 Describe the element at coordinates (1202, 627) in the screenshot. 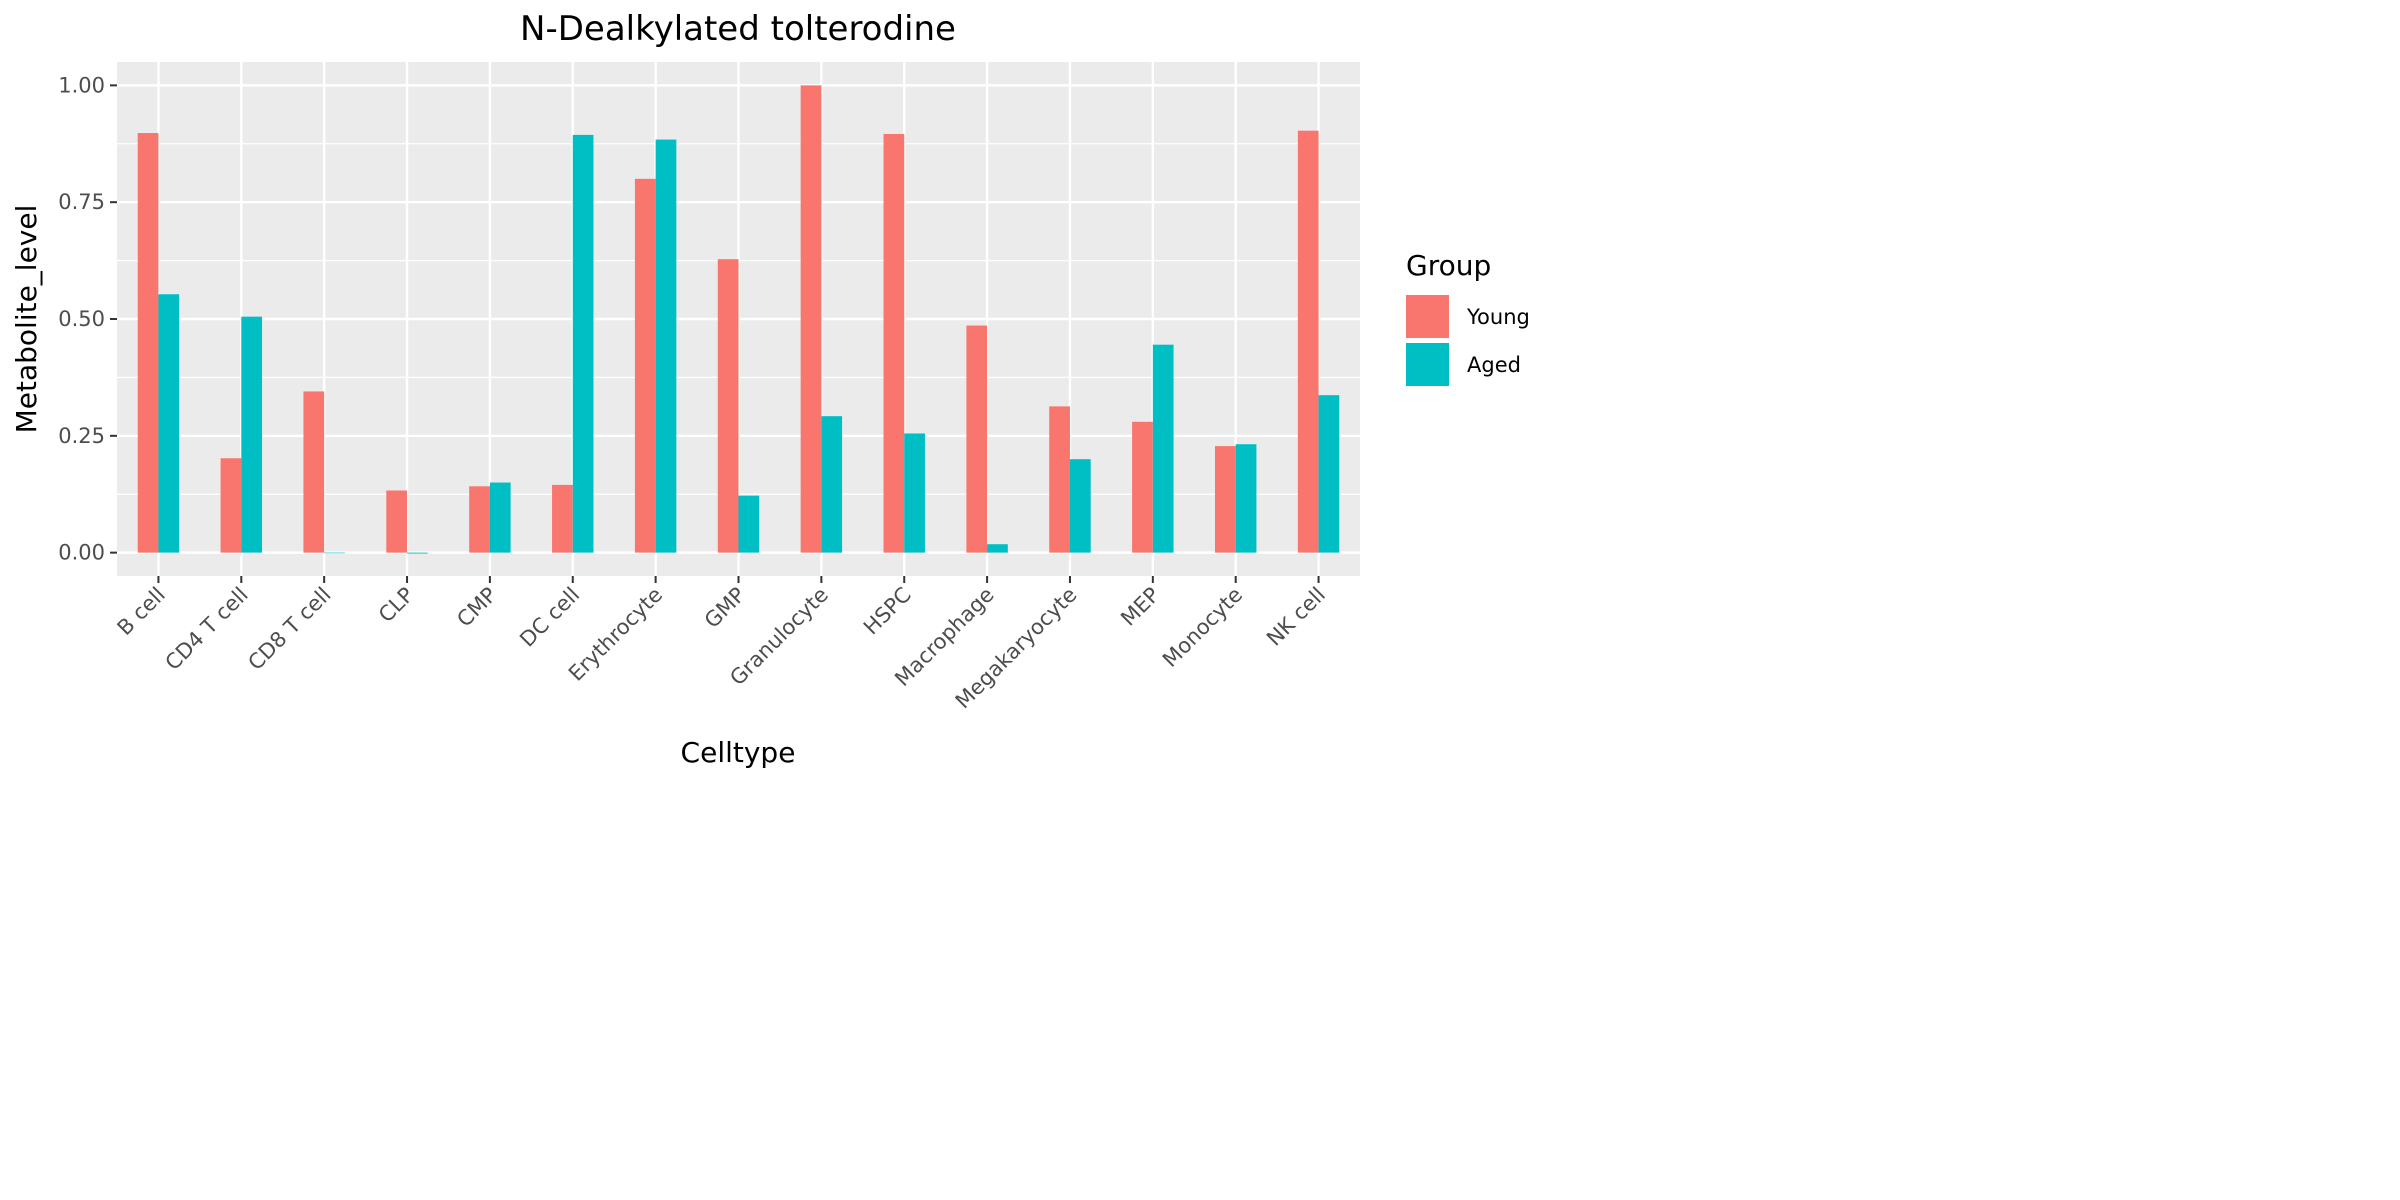

I see `x-tick-label: Monocyte` at that location.